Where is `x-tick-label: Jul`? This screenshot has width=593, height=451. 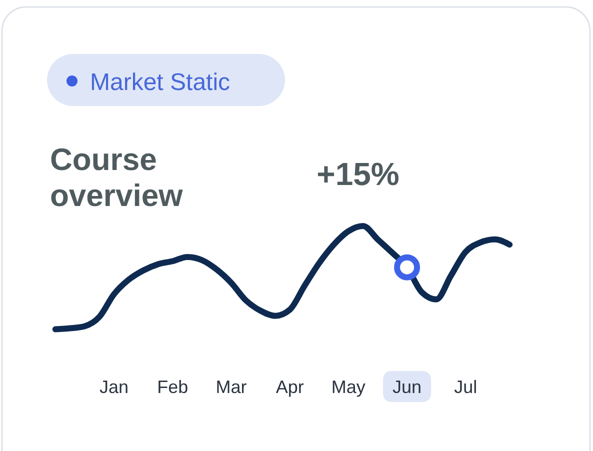 x-tick-label: Jul is located at coordinates (466, 387).